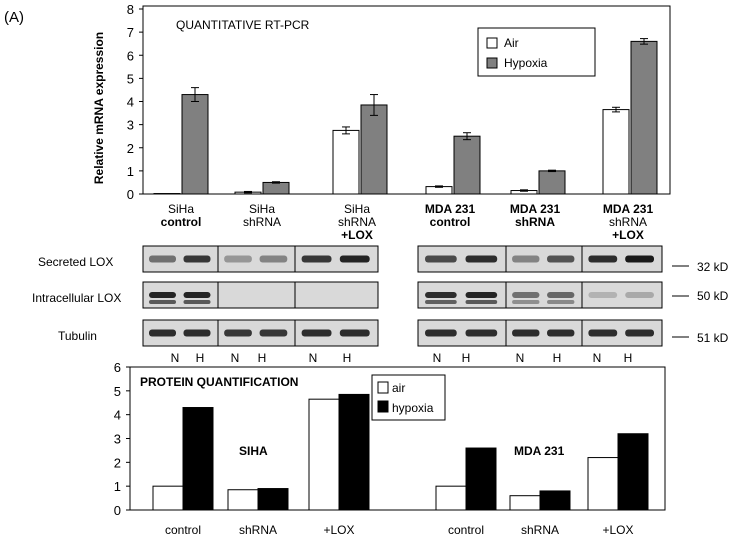 The height and width of the screenshot is (544, 740). I want to click on rt-pcr-y-tick-label: 3, so click(130, 125).